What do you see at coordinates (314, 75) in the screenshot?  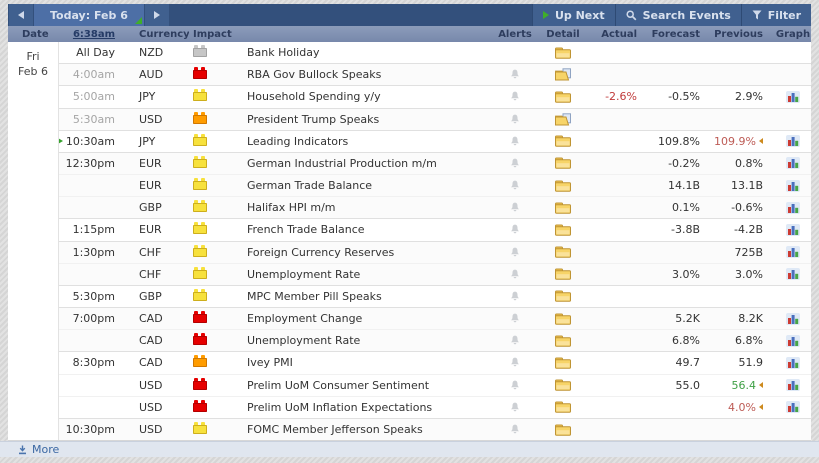 I see `event-title: RBA Gov Bullock Speaks` at bounding box center [314, 75].